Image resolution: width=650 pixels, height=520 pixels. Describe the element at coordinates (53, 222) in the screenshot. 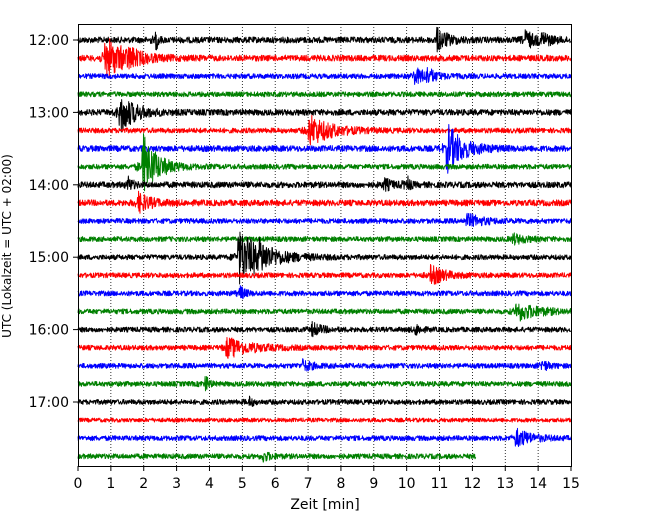

I see `y-axis-ticks: 12:00 13:00 14:00 15:00 16:00 17:00` at that location.